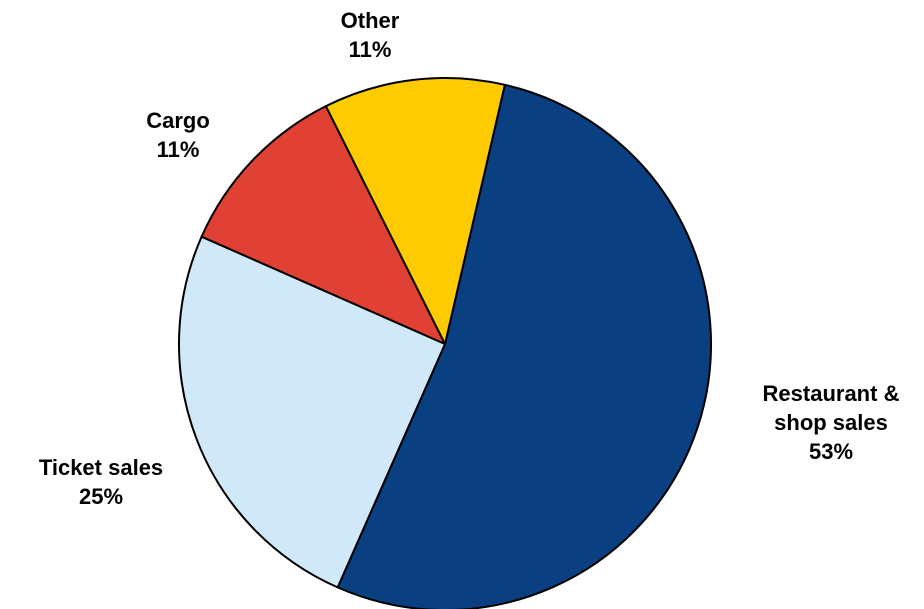  What do you see at coordinates (101, 496) in the screenshot?
I see `slice-value-label: 25%` at bounding box center [101, 496].